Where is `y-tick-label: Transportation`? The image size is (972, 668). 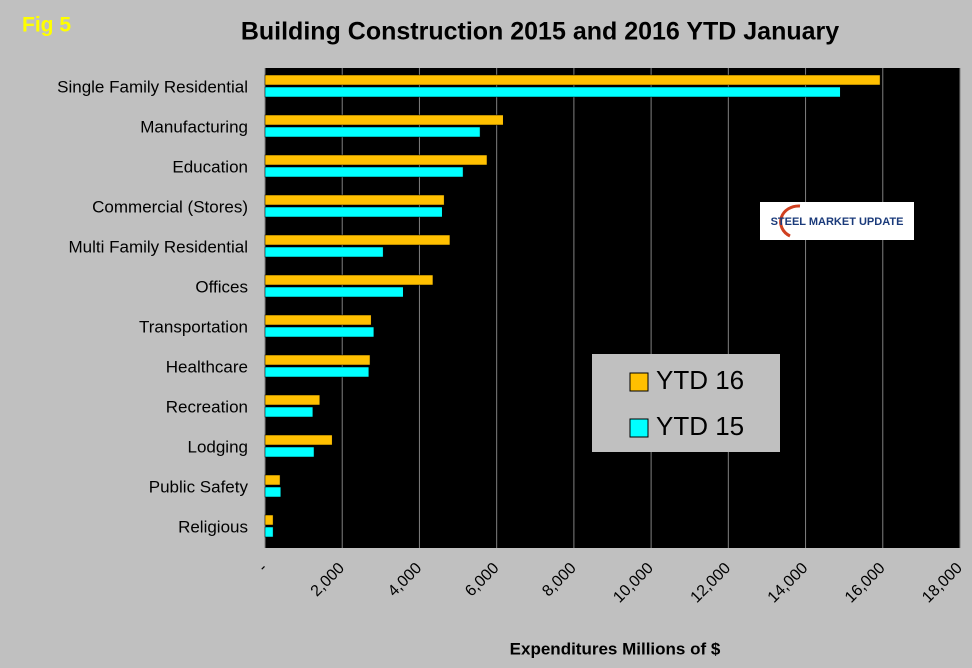
y-tick-label: Transportation is located at coordinates (193, 326).